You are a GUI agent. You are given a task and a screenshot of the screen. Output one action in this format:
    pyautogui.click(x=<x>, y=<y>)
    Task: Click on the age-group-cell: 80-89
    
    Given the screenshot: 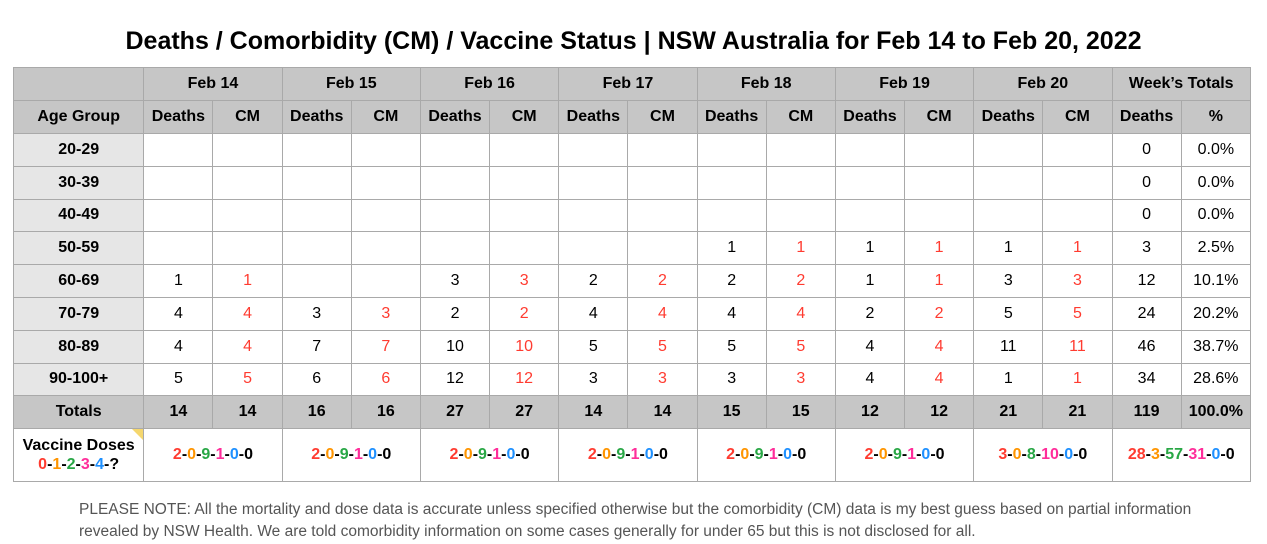 What is the action you would take?
    pyautogui.click(x=78, y=346)
    